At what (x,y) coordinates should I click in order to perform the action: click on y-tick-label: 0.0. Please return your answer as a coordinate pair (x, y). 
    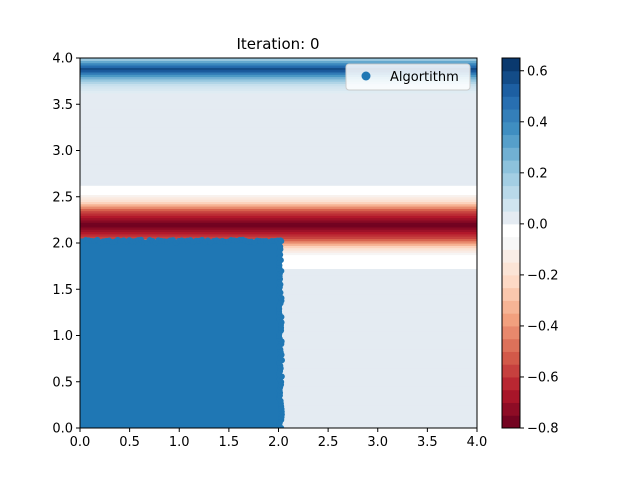
    Looking at the image, I should click on (62, 429).